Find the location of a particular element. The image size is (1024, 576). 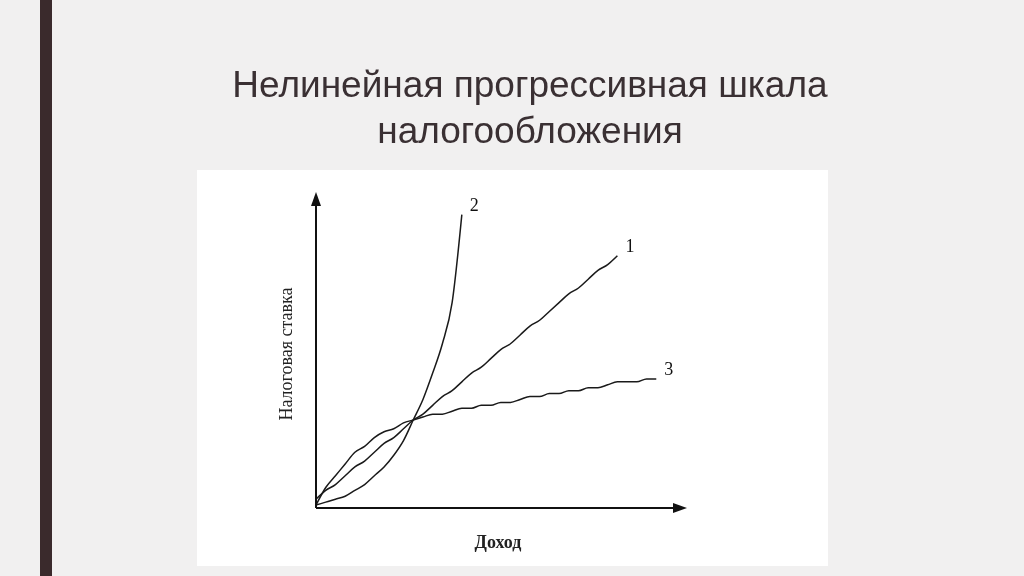

y-axis-title: Налоговая ставка is located at coordinates (286, 354).